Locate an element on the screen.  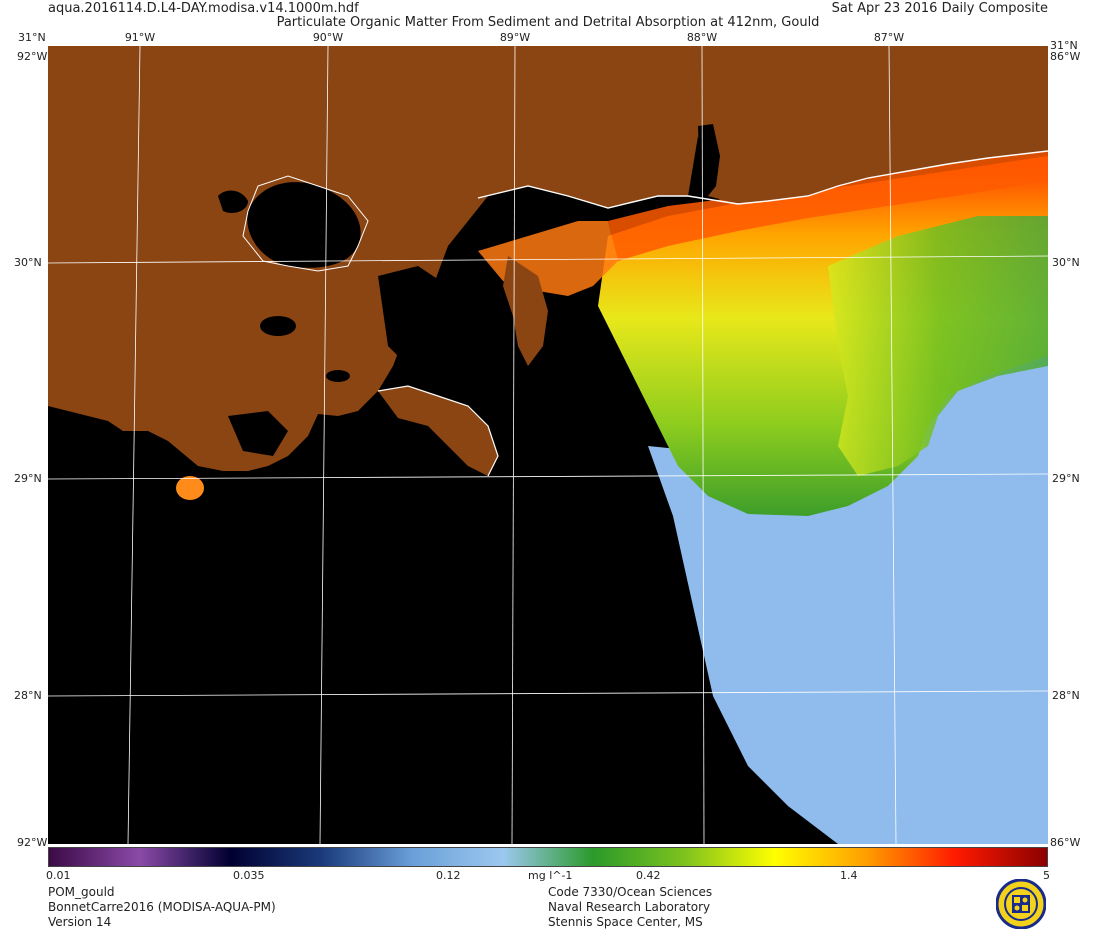
composite-date: Sat Apr 23 2016 Daily Composite is located at coordinates (939, 8).